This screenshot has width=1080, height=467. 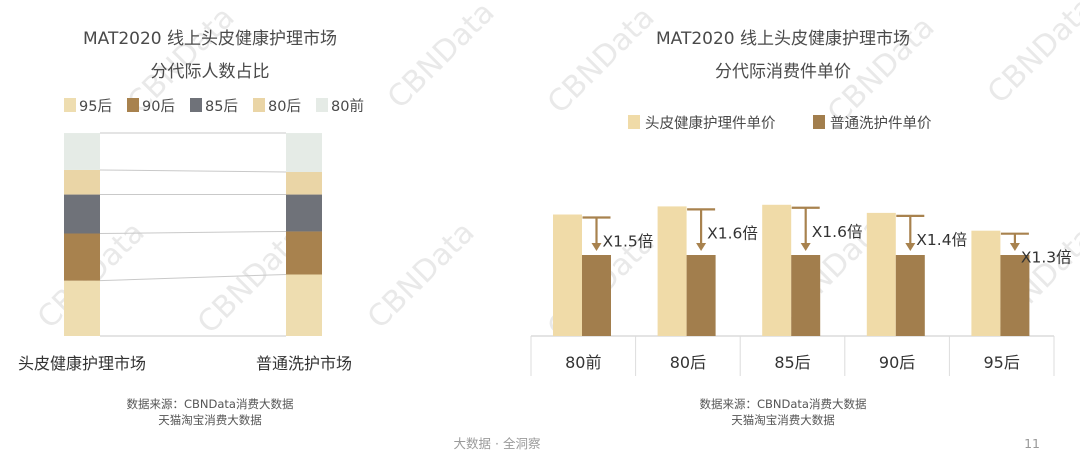 What do you see at coordinates (497, 443) in the screenshot?
I see `footer-brand: 大数据 · 全洞察` at bounding box center [497, 443].